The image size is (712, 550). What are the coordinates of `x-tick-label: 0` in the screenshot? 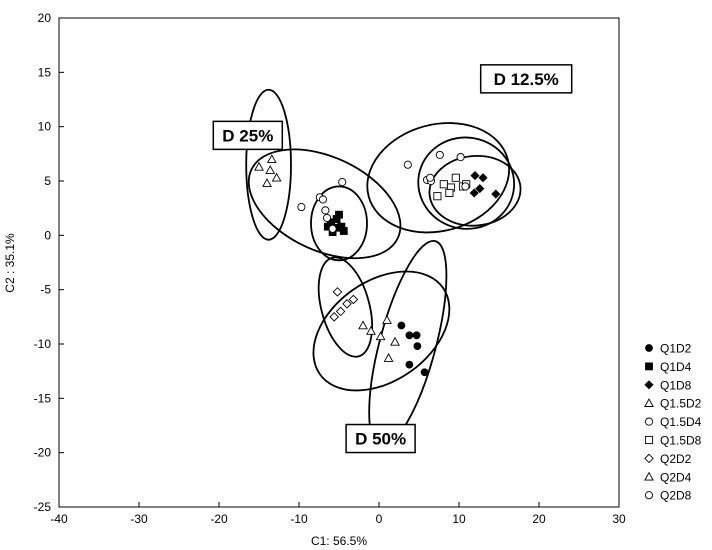 It's located at (379, 519).